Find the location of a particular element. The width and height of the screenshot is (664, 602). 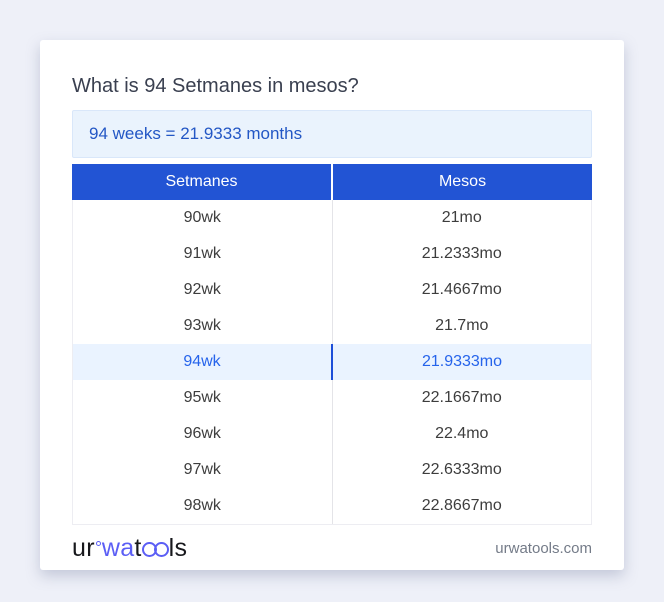

months-cell: 21.2333mo is located at coordinates (461, 253).